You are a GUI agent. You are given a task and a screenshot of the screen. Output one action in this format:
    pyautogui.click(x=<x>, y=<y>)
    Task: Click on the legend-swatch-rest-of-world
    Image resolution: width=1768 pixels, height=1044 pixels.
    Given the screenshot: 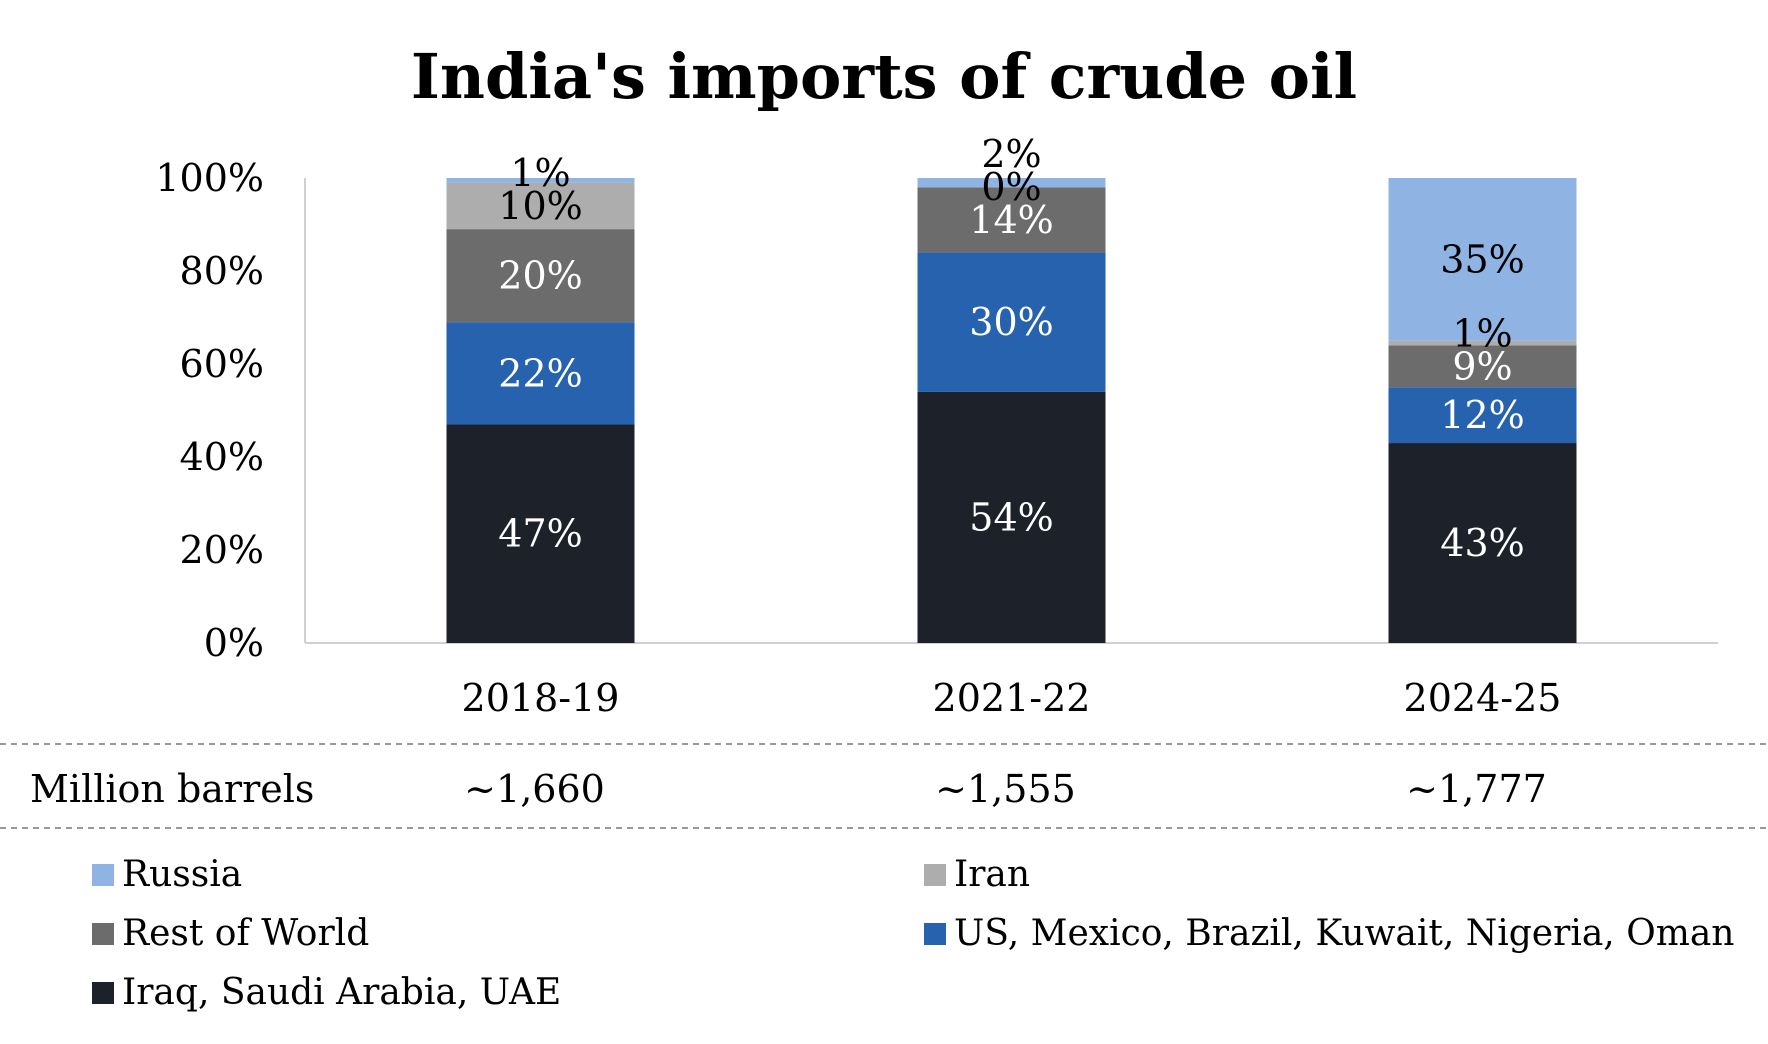 What is the action you would take?
    pyautogui.click(x=103, y=933)
    